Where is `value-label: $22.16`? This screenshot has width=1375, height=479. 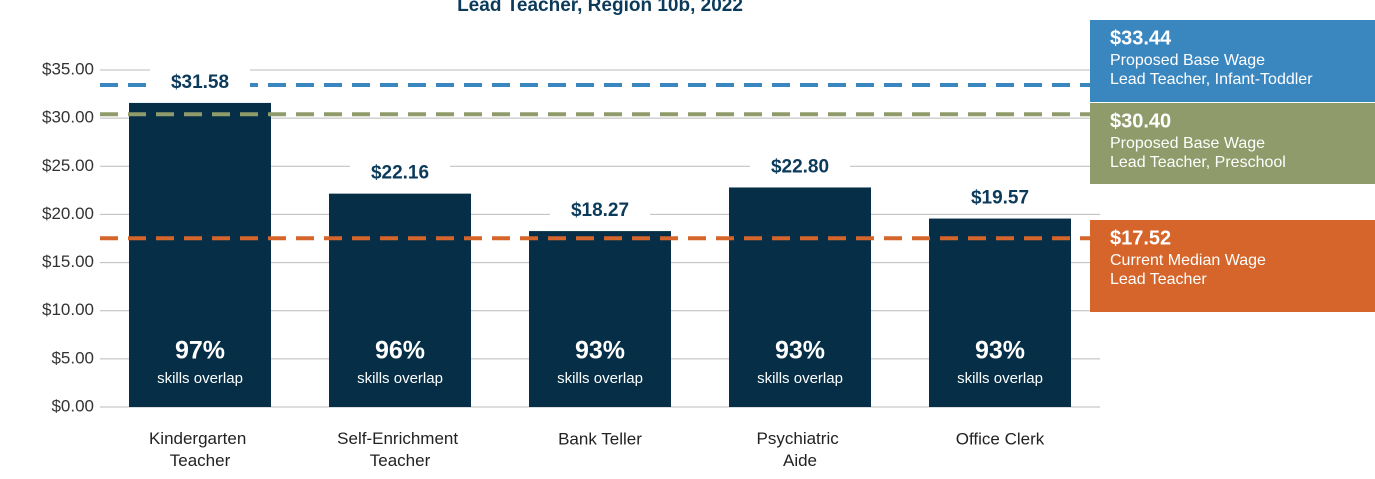 value-label: $22.16 is located at coordinates (400, 173).